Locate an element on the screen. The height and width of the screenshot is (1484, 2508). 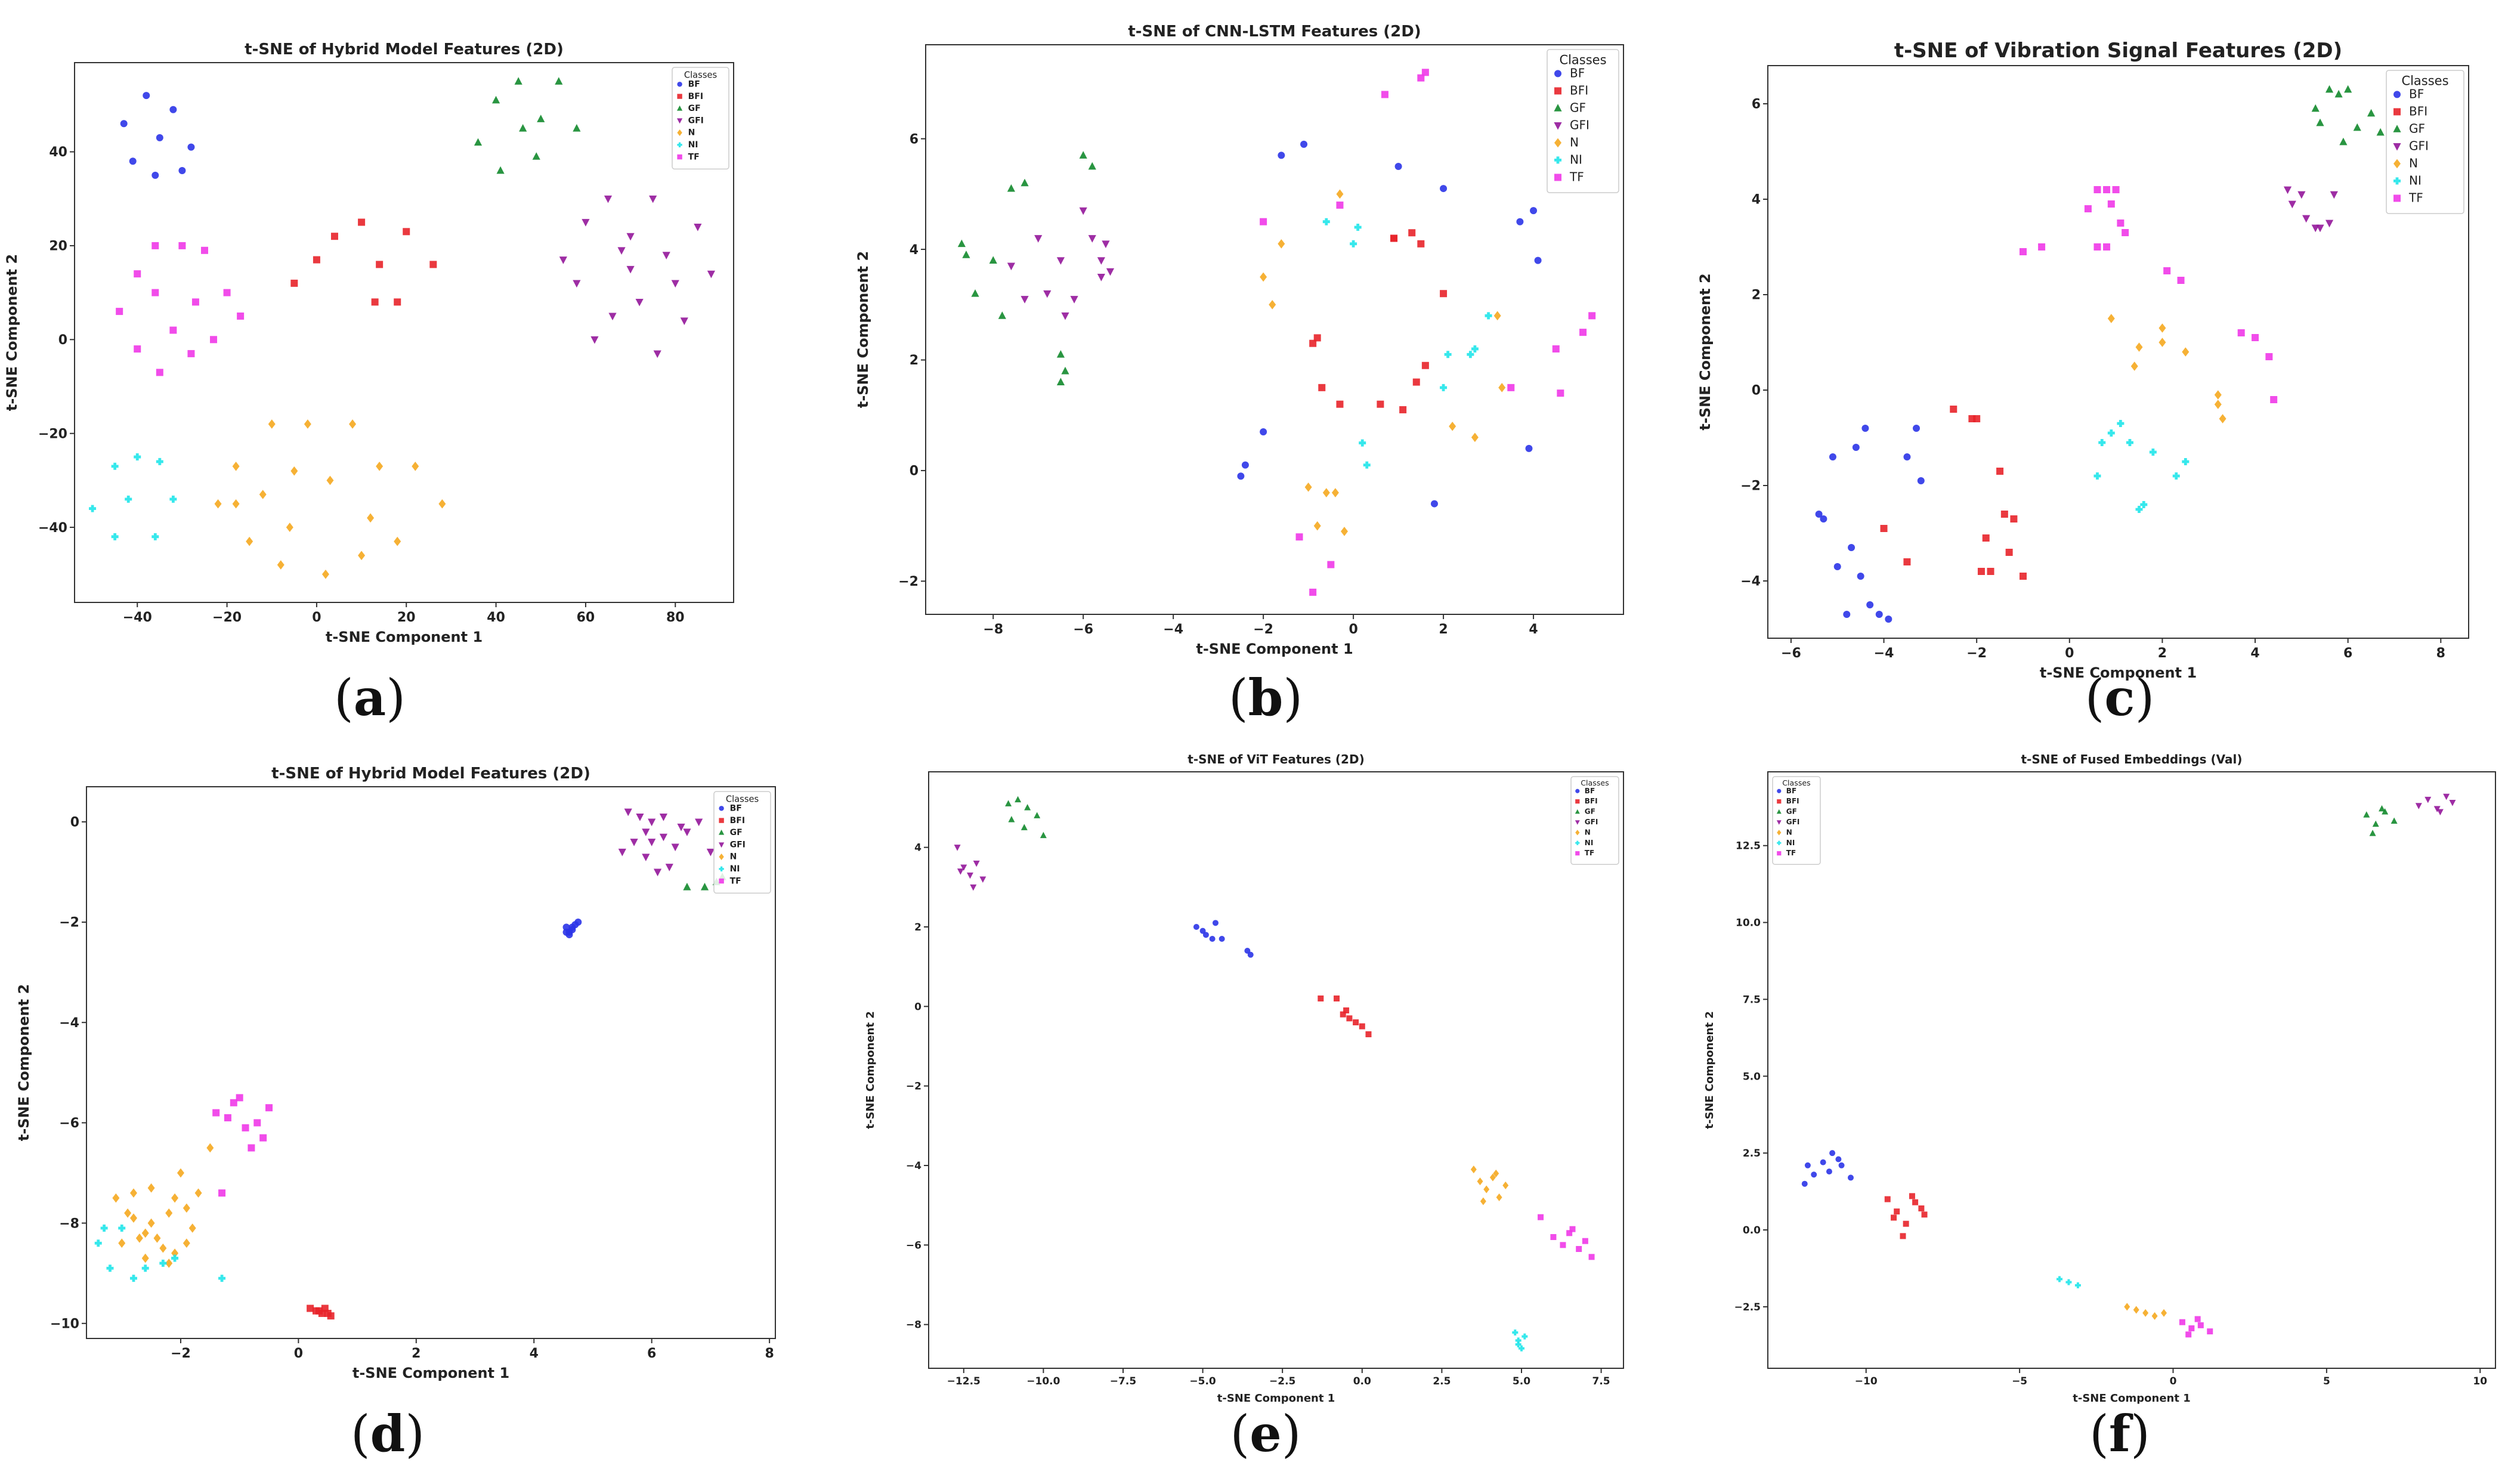
y-tick-label: 5.0 is located at coordinates (1752, 1077).